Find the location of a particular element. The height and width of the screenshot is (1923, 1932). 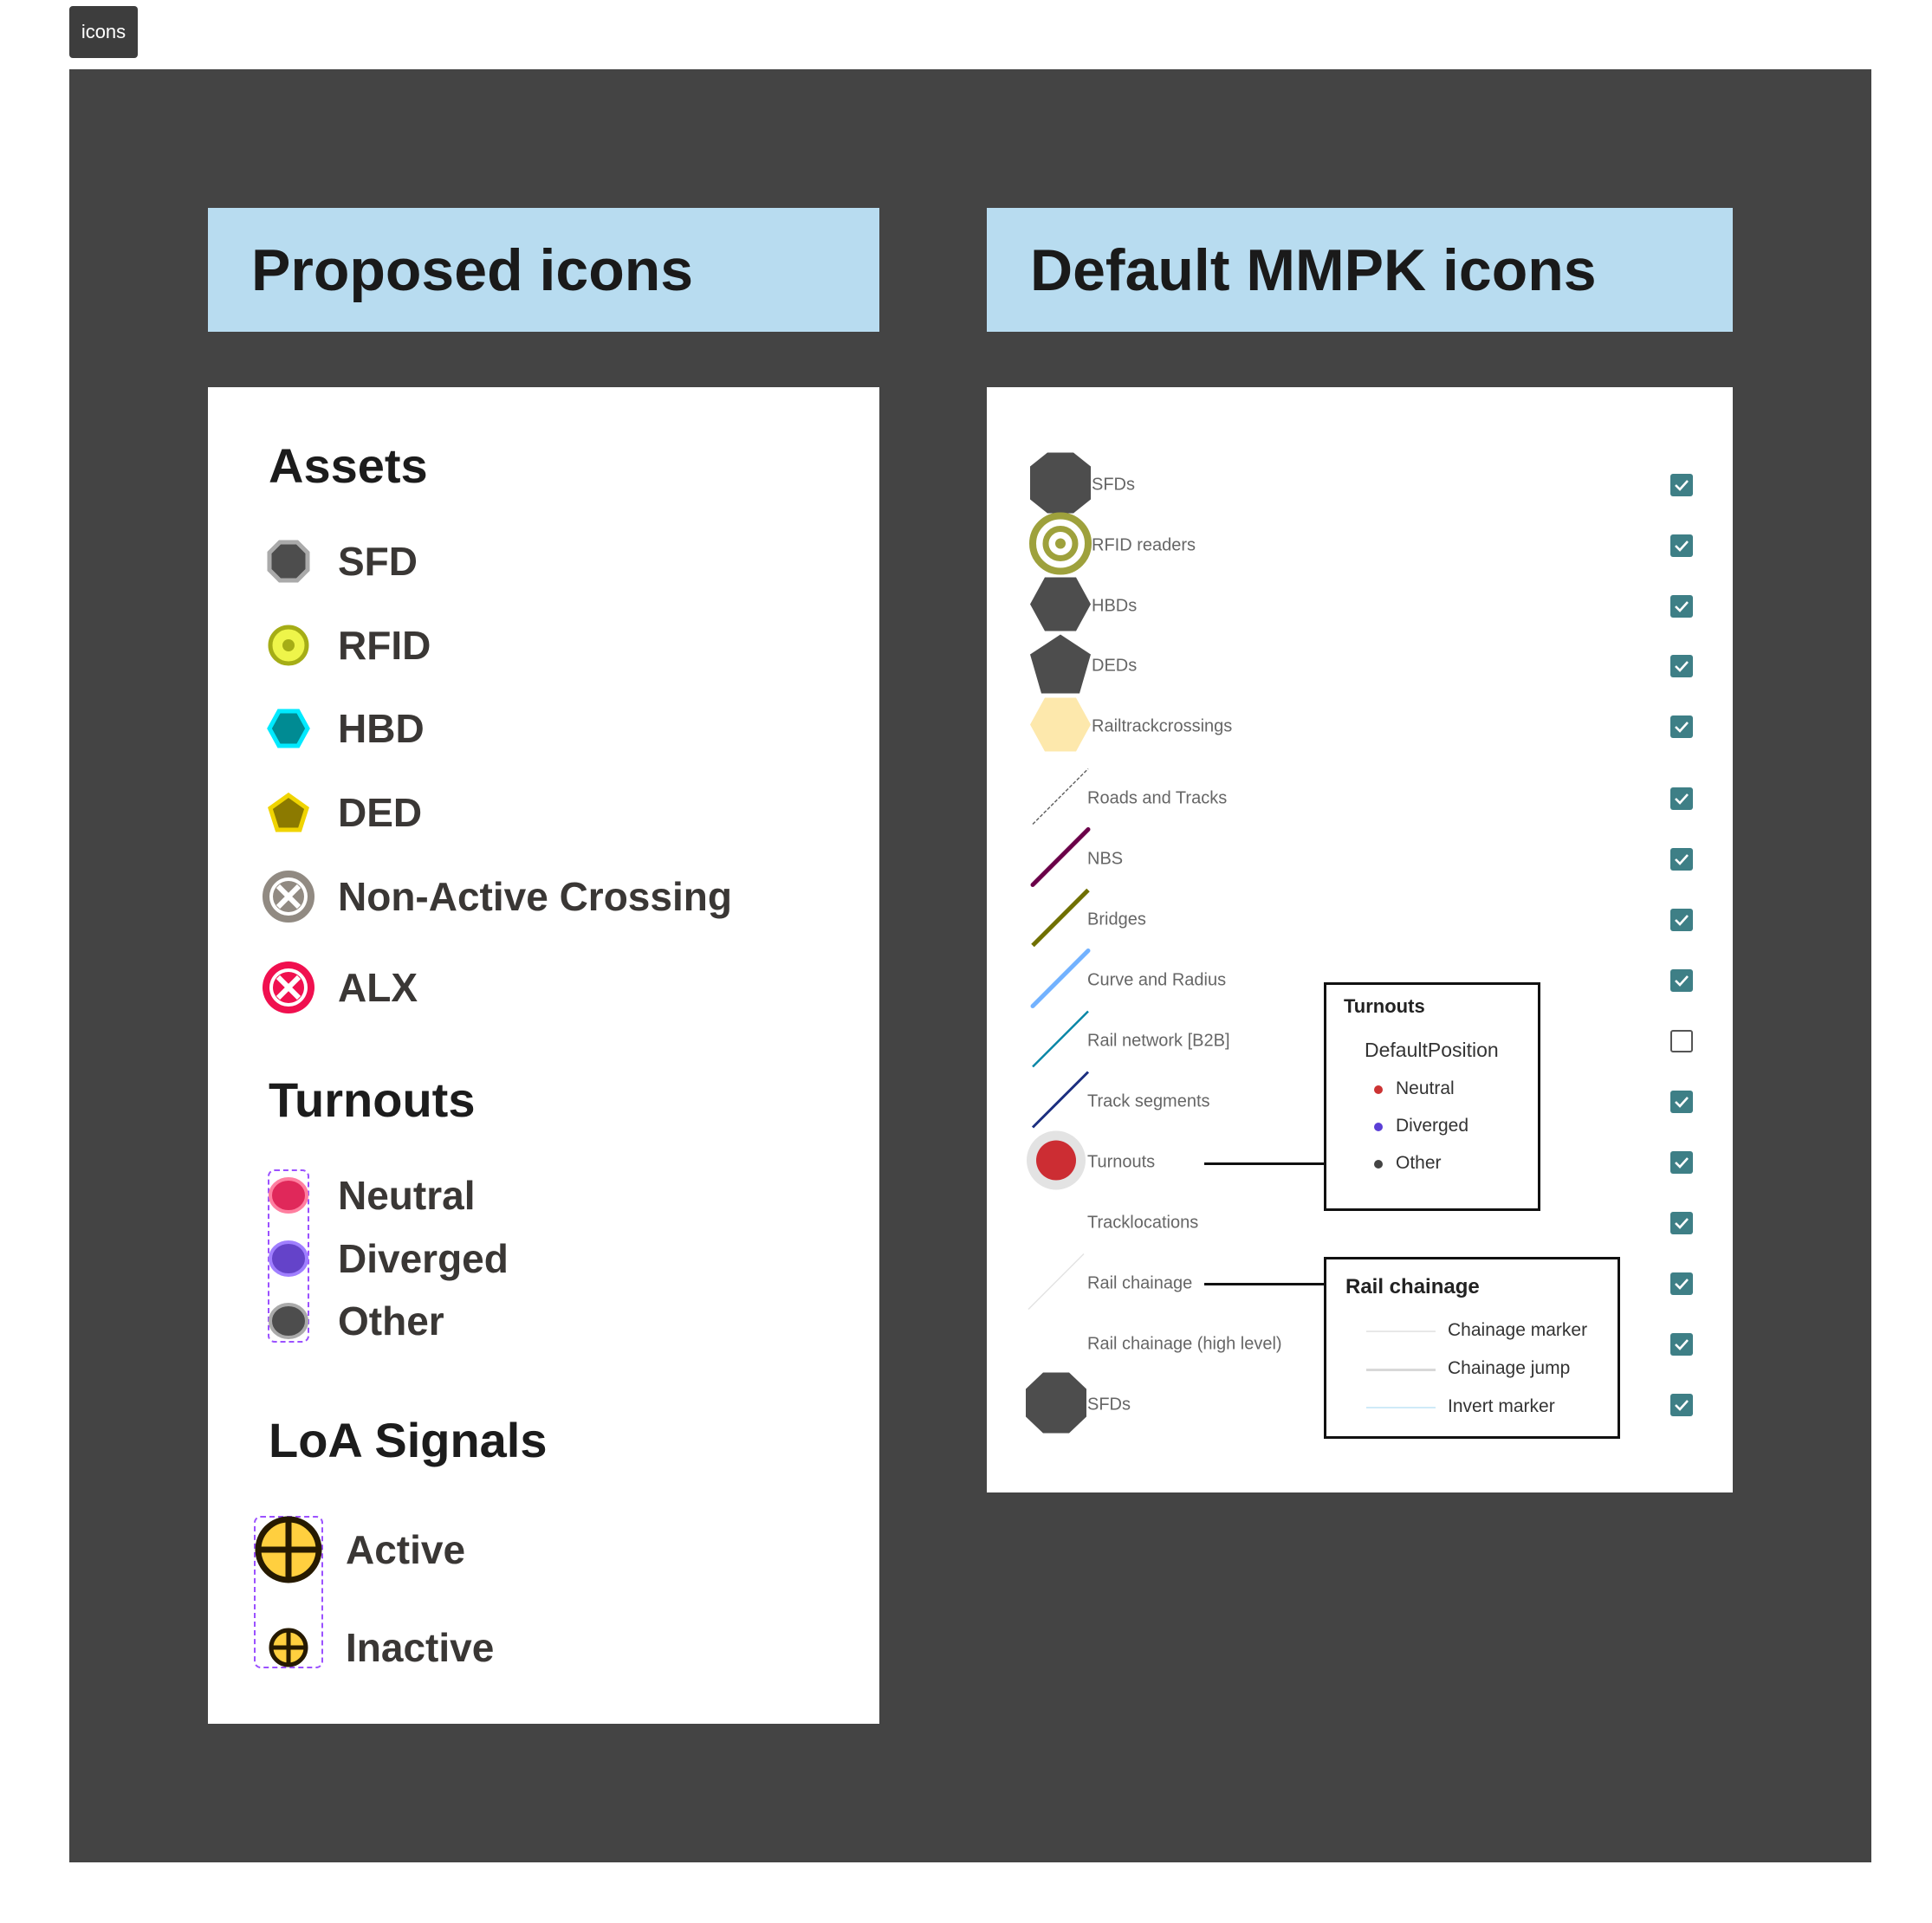

section-turnouts: Turnouts is located at coordinates (373, 1099).